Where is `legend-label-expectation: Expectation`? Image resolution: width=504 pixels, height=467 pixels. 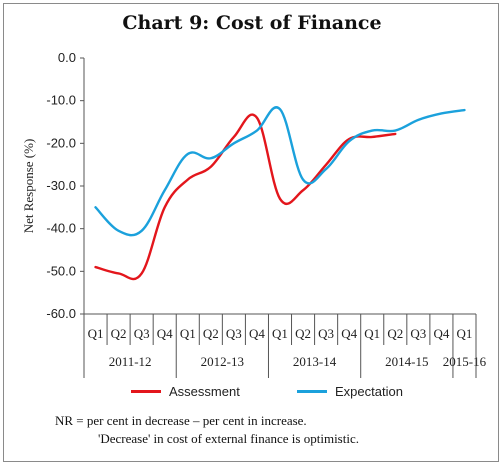 legend-label-expectation: Expectation is located at coordinates (369, 391).